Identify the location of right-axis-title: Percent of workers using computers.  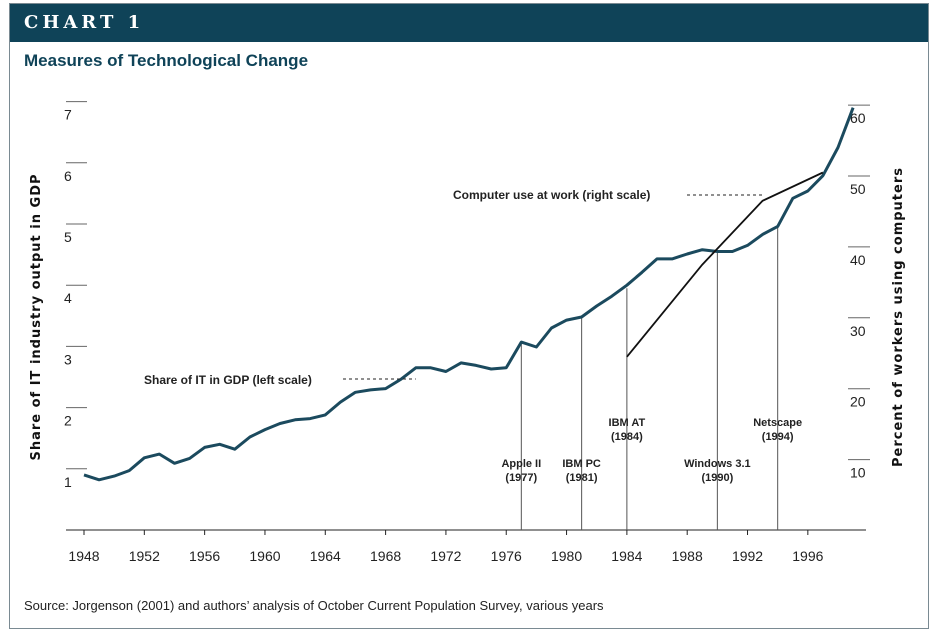
(898, 317).